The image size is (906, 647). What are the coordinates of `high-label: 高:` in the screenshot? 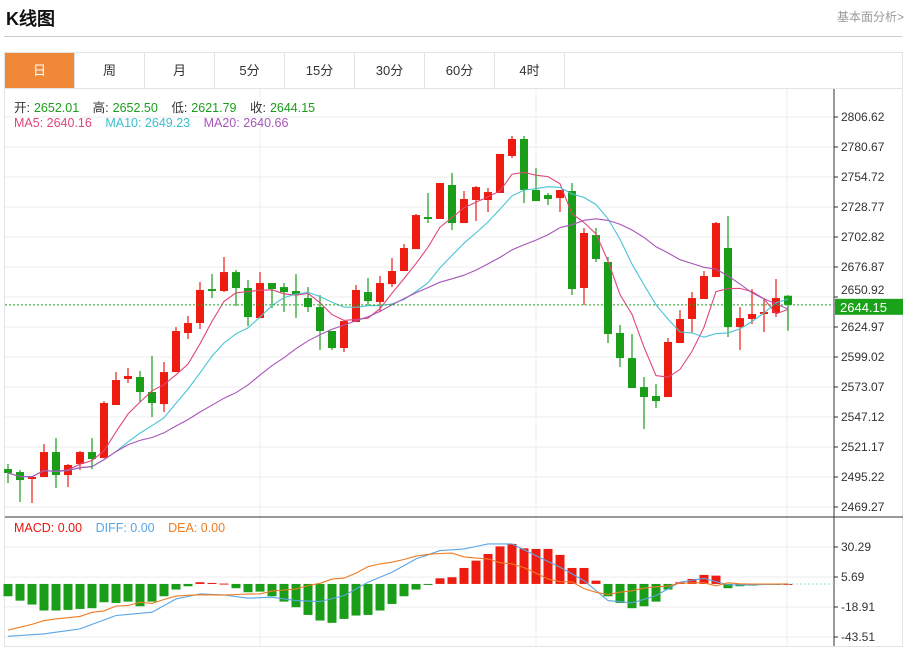 It's located at (100, 108).